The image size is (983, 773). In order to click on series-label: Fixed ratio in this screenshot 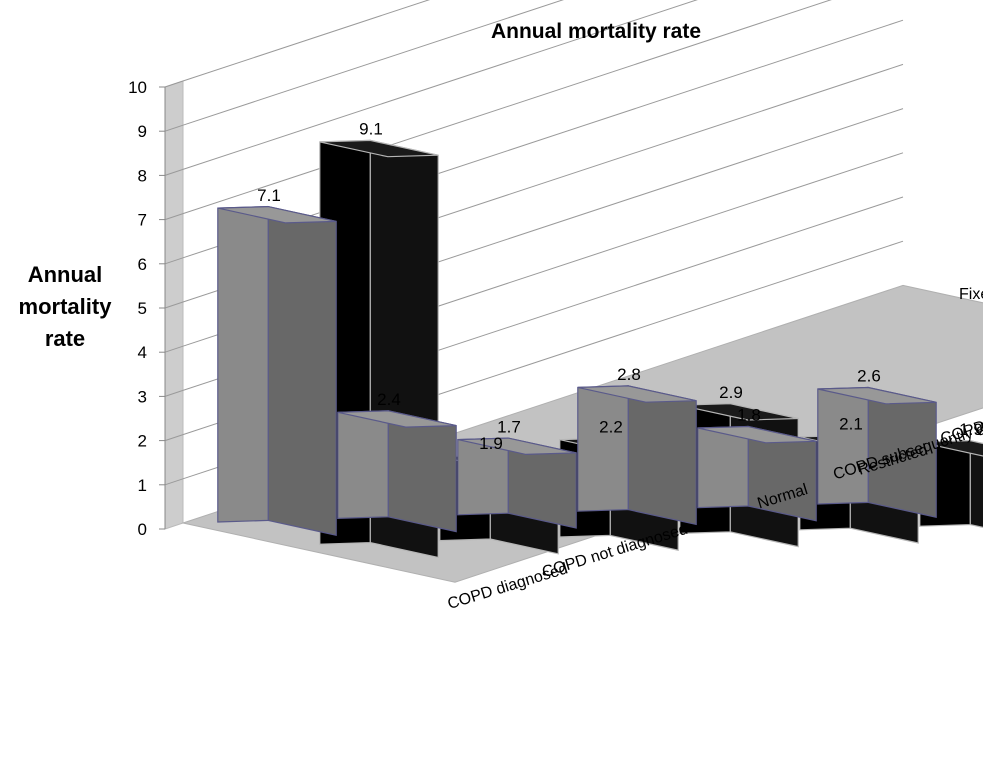, I will do `click(971, 294)`.